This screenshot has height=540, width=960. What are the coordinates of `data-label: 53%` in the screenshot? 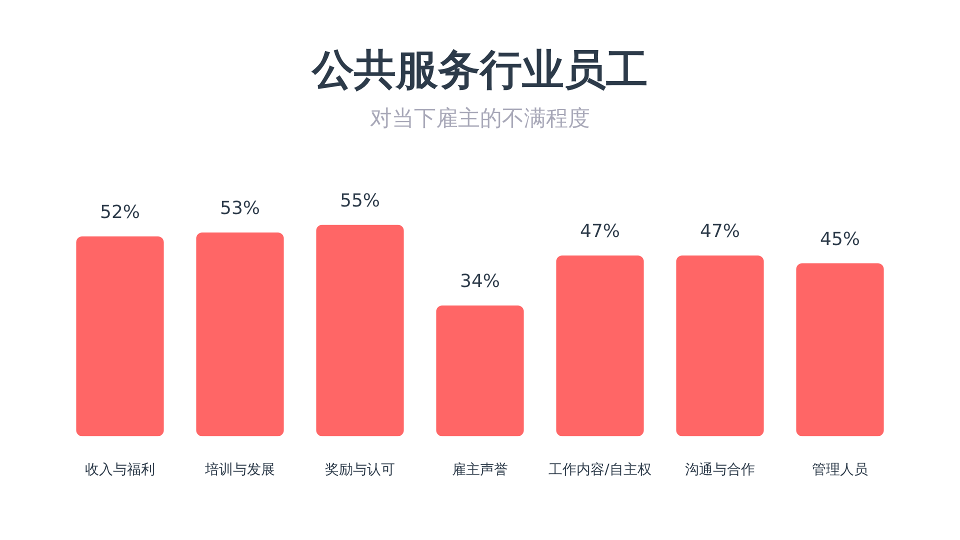 It's located at (240, 209).